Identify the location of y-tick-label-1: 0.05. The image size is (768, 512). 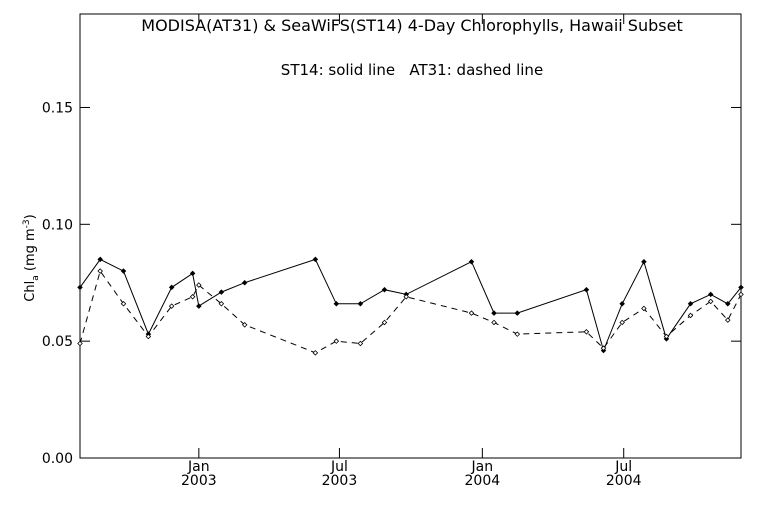
(57, 342).